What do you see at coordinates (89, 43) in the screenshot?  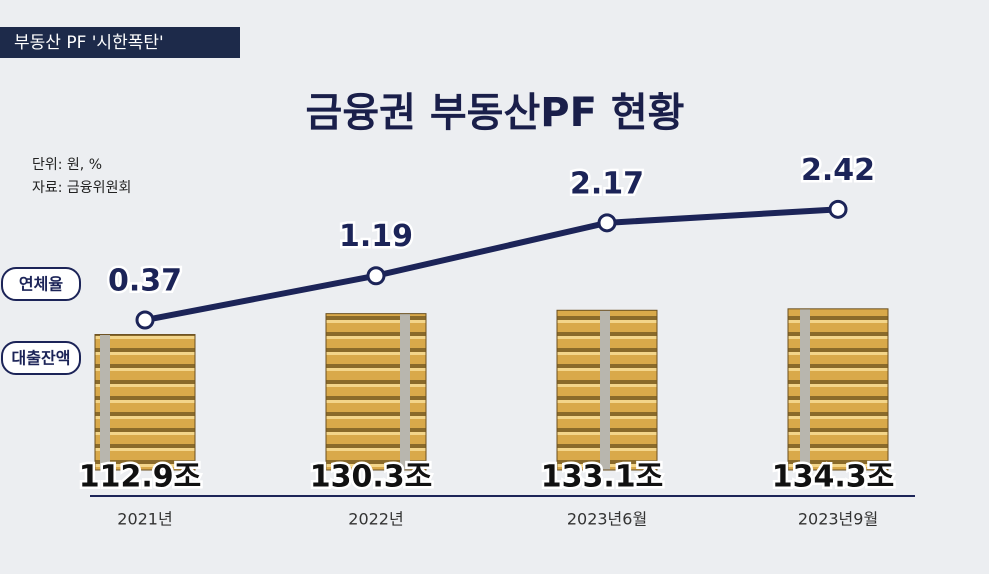 I see `banner: 부동산 PF '시한폭탄'` at bounding box center [89, 43].